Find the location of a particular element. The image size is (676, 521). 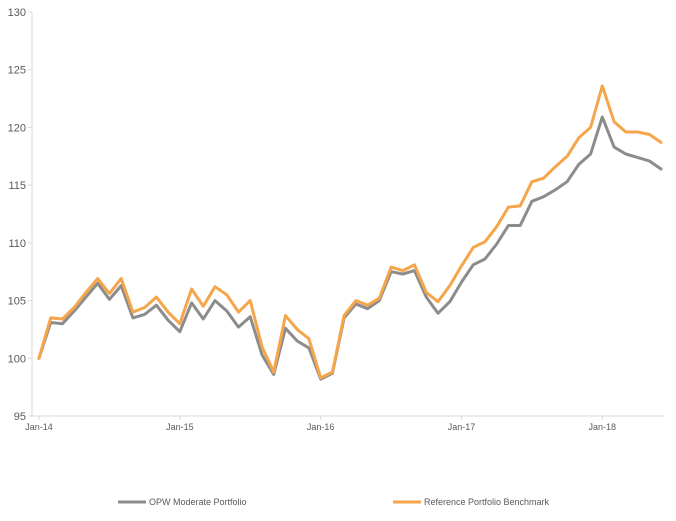

x-tick-label: Jan-14 is located at coordinates (39, 427).